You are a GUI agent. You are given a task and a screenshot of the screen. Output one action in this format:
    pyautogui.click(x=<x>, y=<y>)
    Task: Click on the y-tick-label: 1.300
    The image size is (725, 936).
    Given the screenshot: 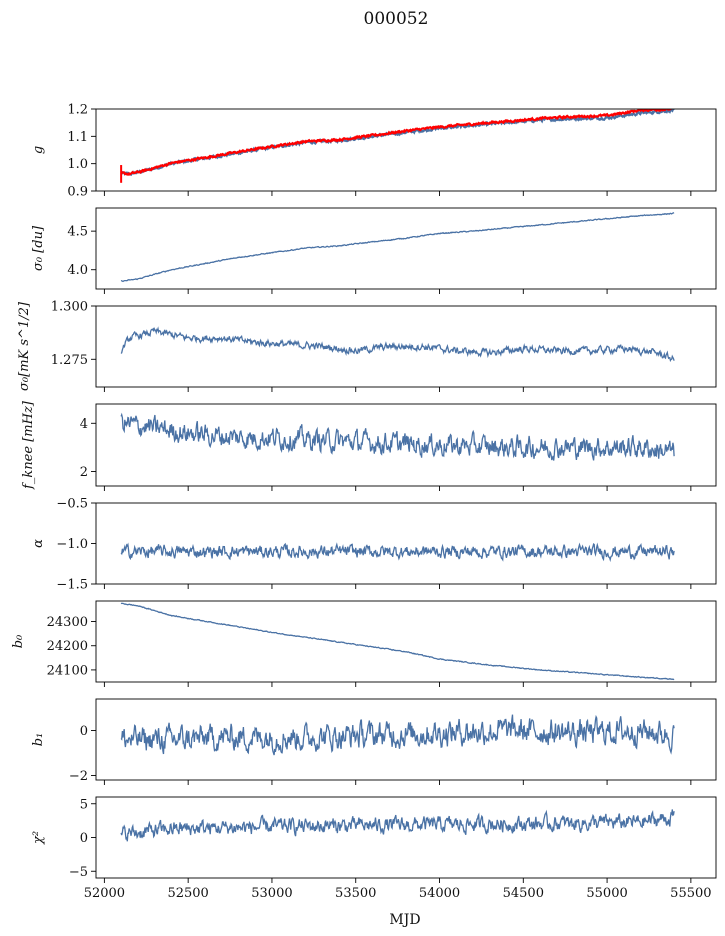 What is the action you would take?
    pyautogui.click(x=69, y=307)
    